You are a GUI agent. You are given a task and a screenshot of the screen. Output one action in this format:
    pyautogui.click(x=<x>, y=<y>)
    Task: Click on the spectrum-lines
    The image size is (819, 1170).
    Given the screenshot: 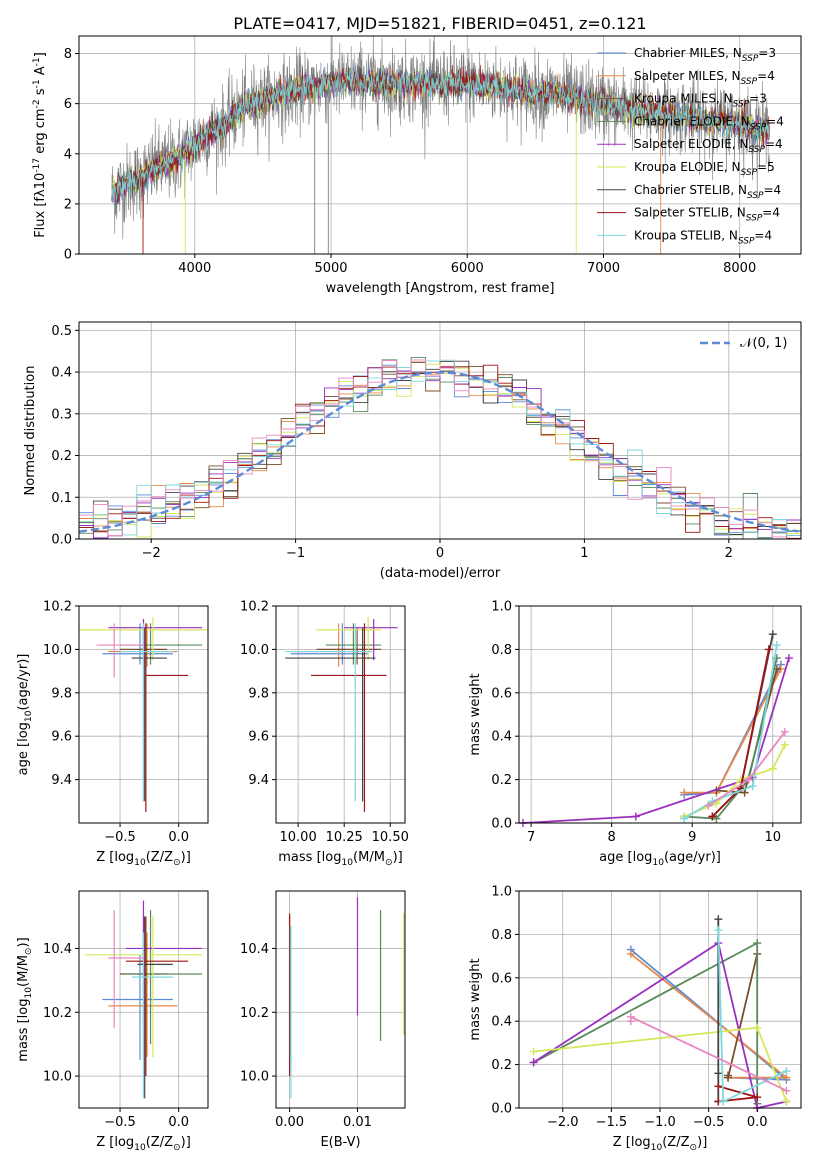 What is the action you would take?
    pyautogui.click(x=440, y=145)
    